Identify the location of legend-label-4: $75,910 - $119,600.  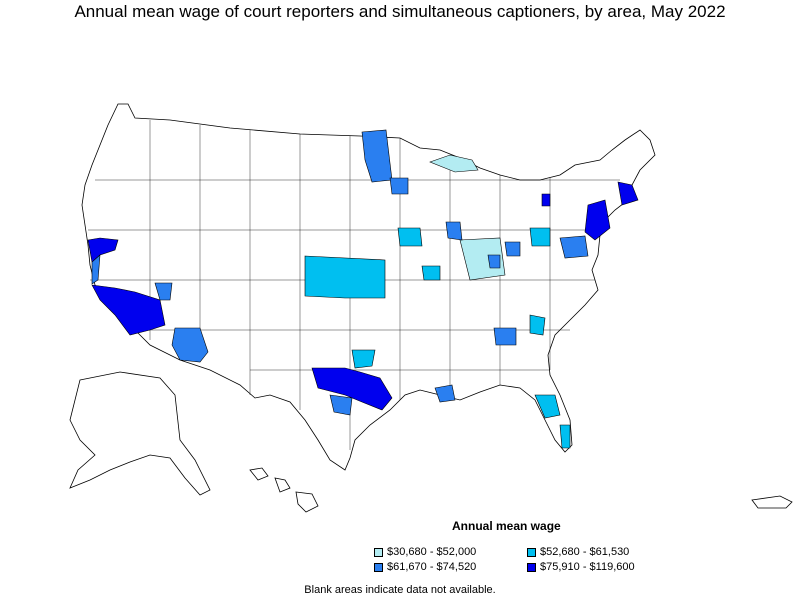
(587, 567).